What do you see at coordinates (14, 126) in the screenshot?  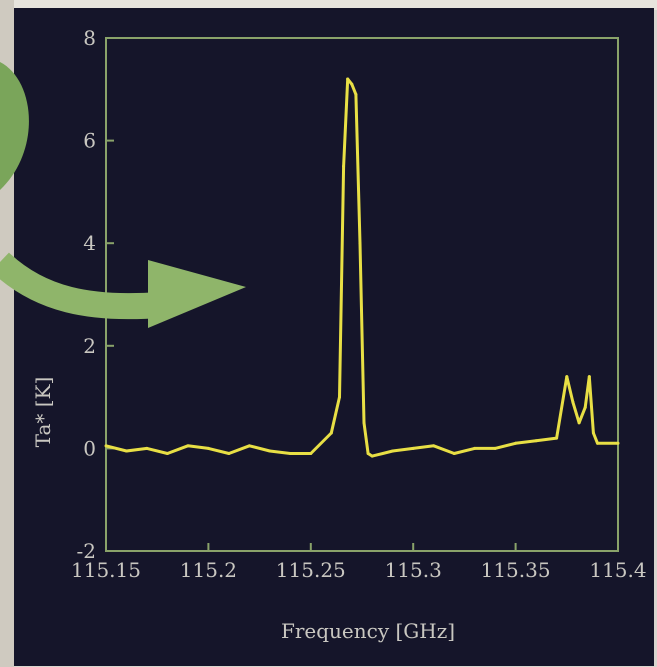 I see `green-circle-icon` at bounding box center [14, 126].